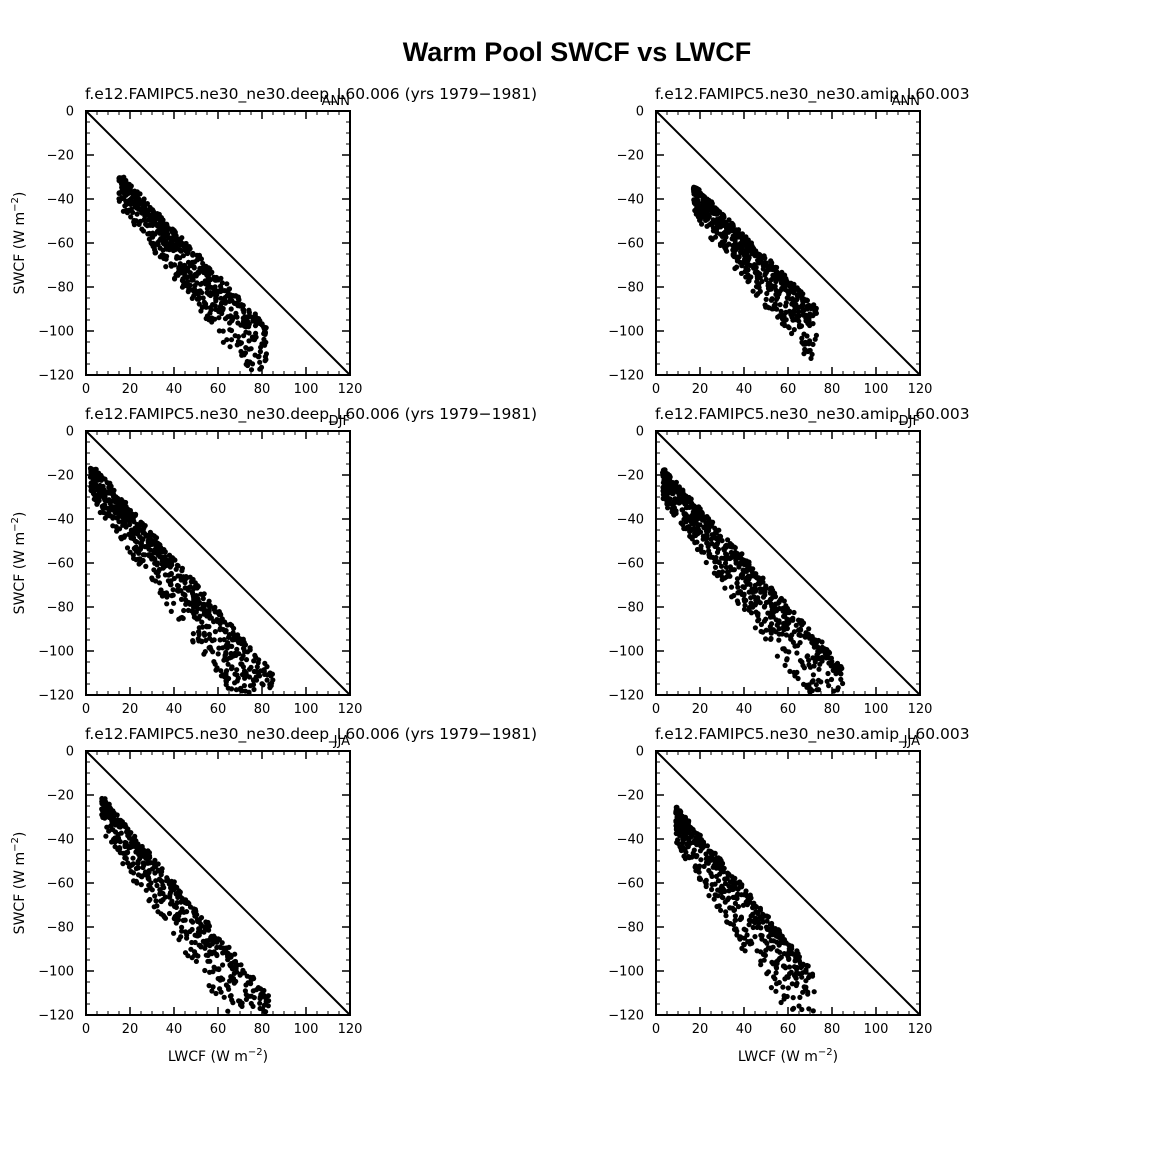 The width and height of the screenshot is (1153, 1150). What do you see at coordinates (626, 376) in the screenshot?
I see `y-tick-label: −120` at bounding box center [626, 376].